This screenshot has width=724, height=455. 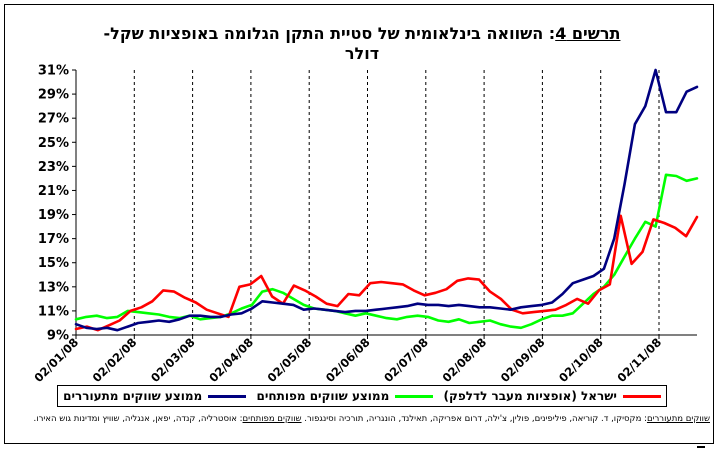 I want to click on y-tick-label: 15%, so click(x=53, y=263).